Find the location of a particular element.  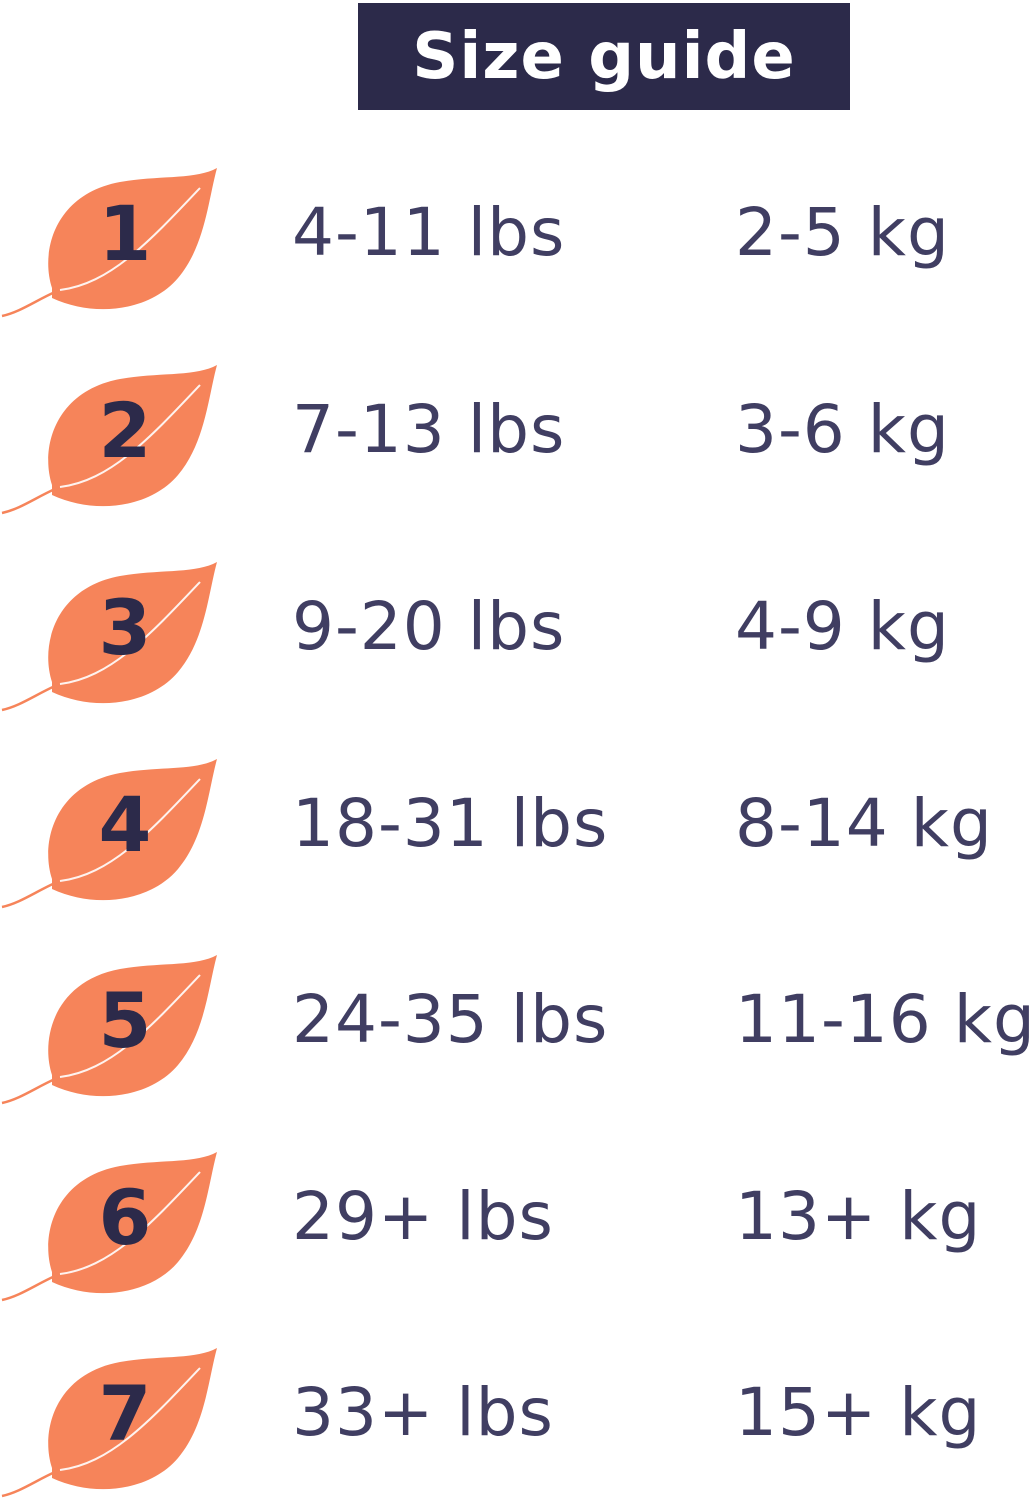

size-row: 3 9-20 lbs 4-9 kg is located at coordinates (516, 640).